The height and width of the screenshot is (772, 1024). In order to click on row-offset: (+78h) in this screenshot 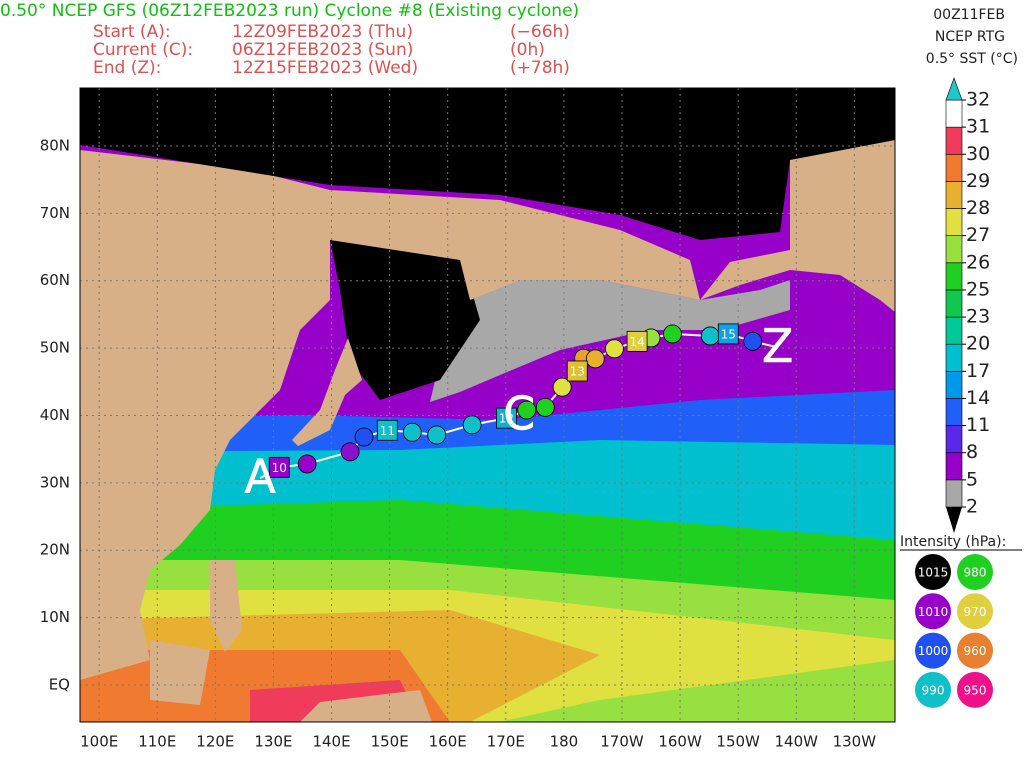, I will do `click(540, 68)`.